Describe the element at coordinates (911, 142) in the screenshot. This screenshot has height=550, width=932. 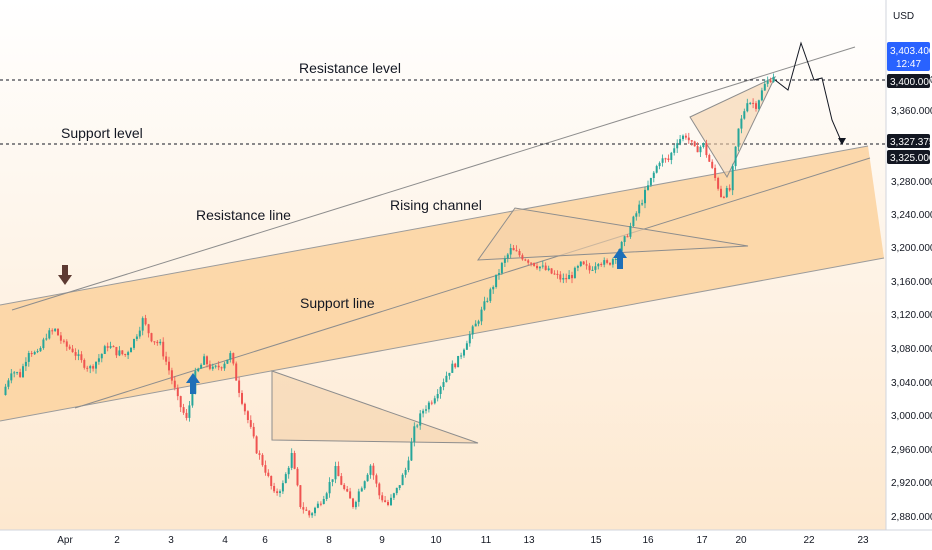
I see `support-price-value-a: 3,327.375` at that location.